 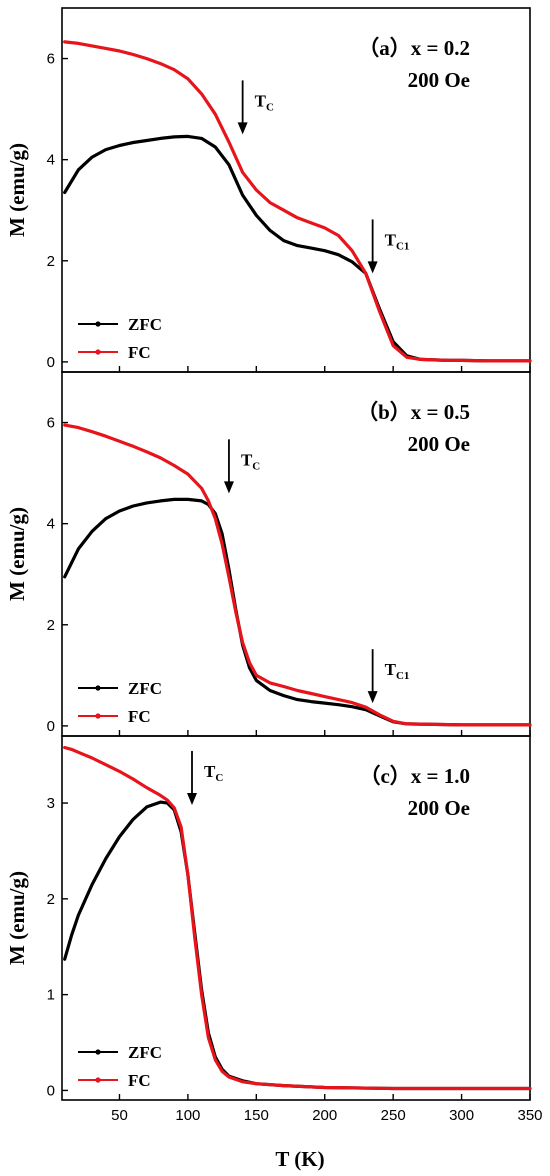 I want to click on y-tick-label: 1, so click(x=51, y=995).